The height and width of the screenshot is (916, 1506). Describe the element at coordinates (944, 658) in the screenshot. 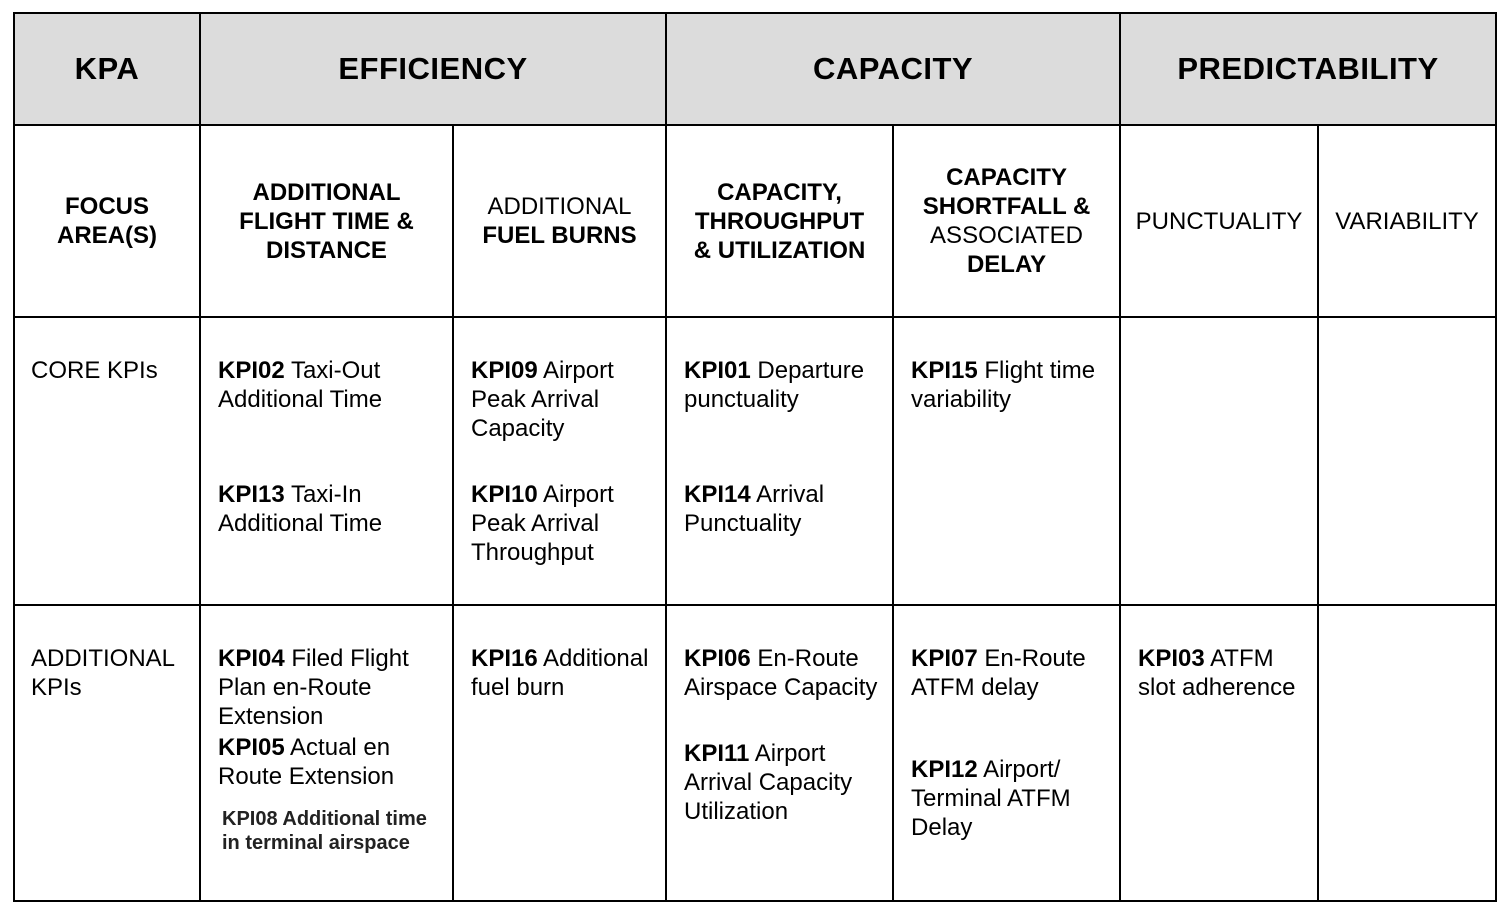

I see `kpi-code: KPI07` at that location.